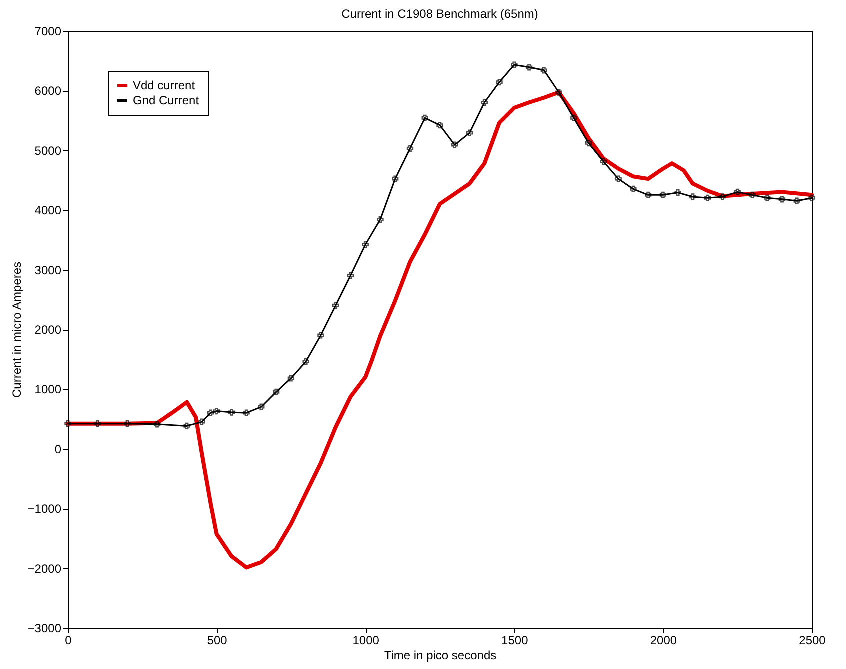  Describe the element at coordinates (48, 31) in the screenshot. I see `y-tick-label: 7000` at that location.